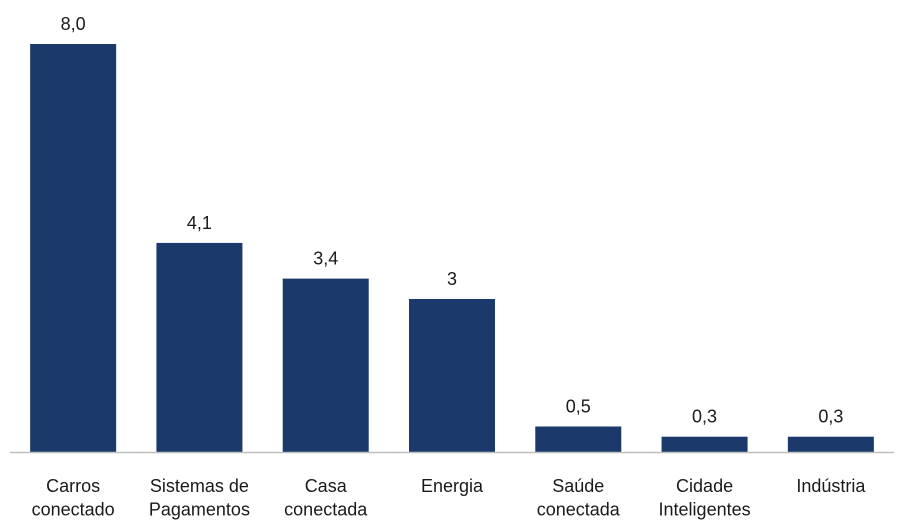 The width and height of the screenshot is (904, 528). Describe the element at coordinates (326, 486) in the screenshot. I see `category-label-2-line-0: Casa` at that location.